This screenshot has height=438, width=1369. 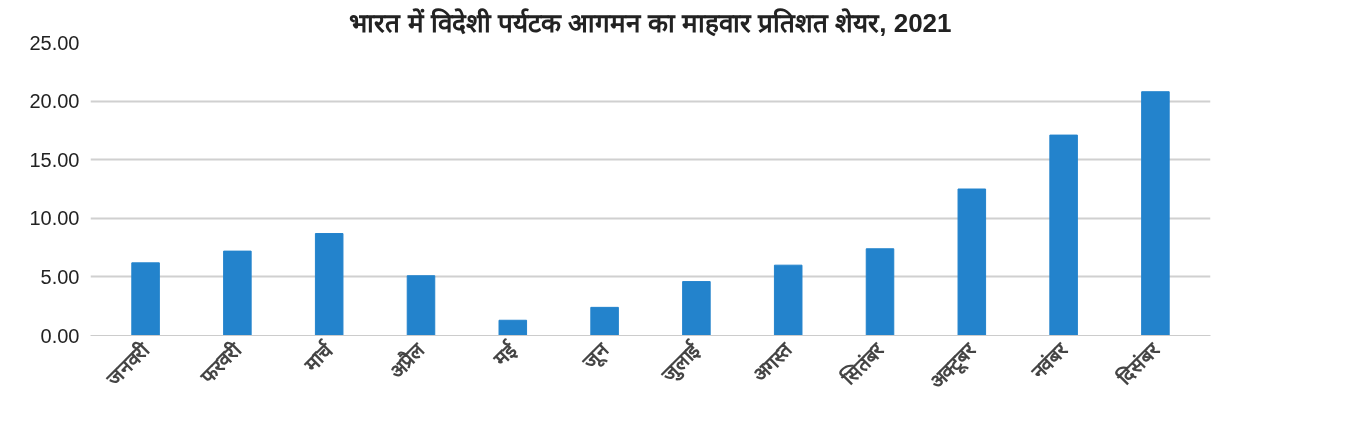 I want to click on x-tick-label: नवंबर, so click(x=1049, y=361).